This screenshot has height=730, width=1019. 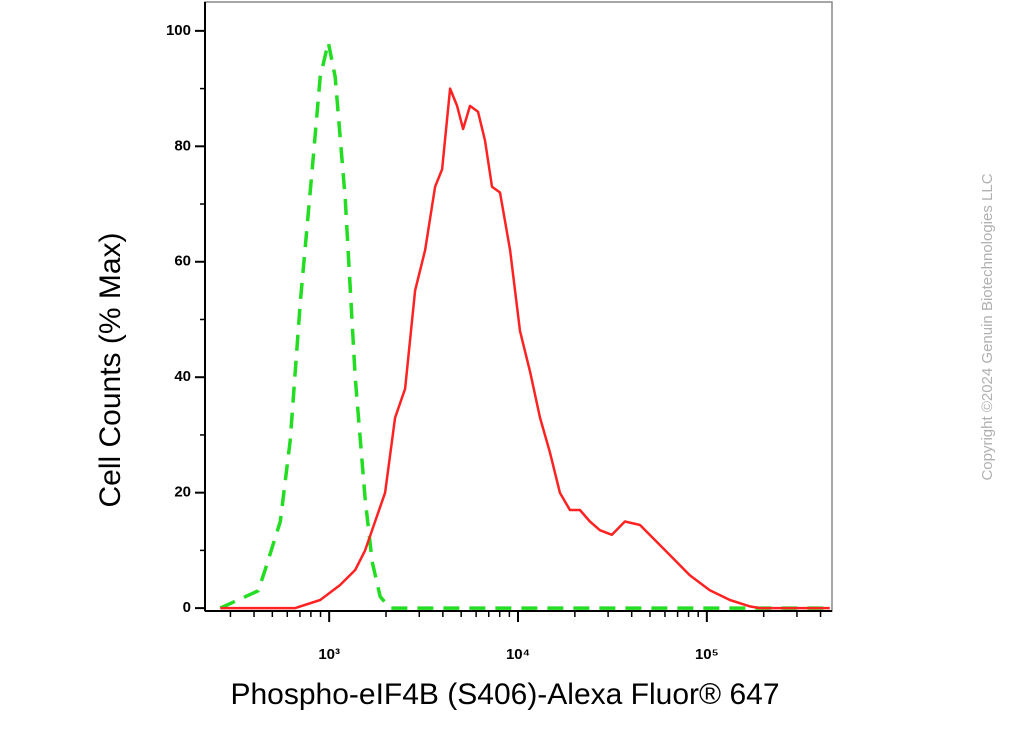 What do you see at coordinates (187, 607) in the screenshot?
I see `y-tick-label: 0` at bounding box center [187, 607].